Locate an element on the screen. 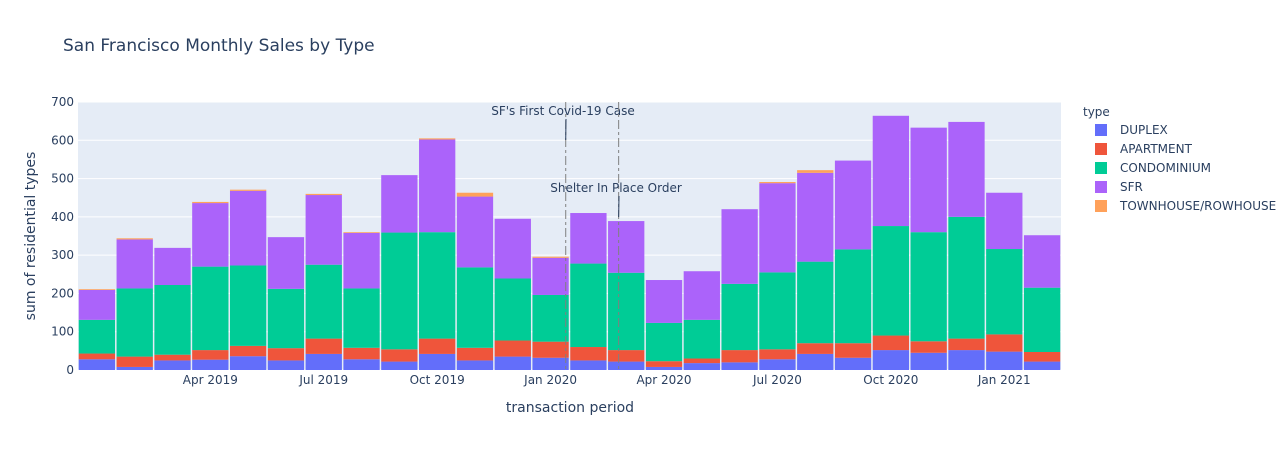 This screenshot has height=454, width=1287. x-tick-label: Jul 2020 is located at coordinates (777, 380).